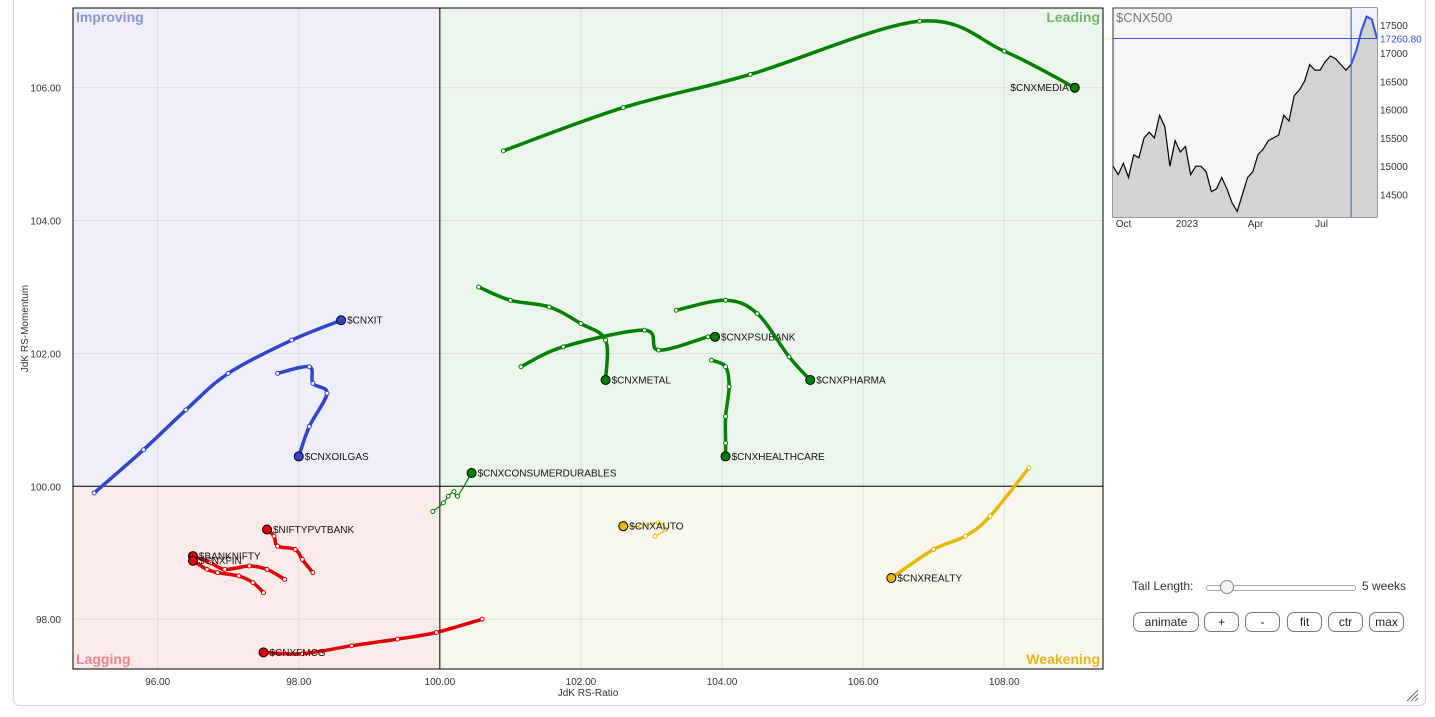 The image size is (1435, 717). Describe the element at coordinates (322, 413) in the screenshot. I see `series-cnxoilgas: $CNXOILGAS` at that location.